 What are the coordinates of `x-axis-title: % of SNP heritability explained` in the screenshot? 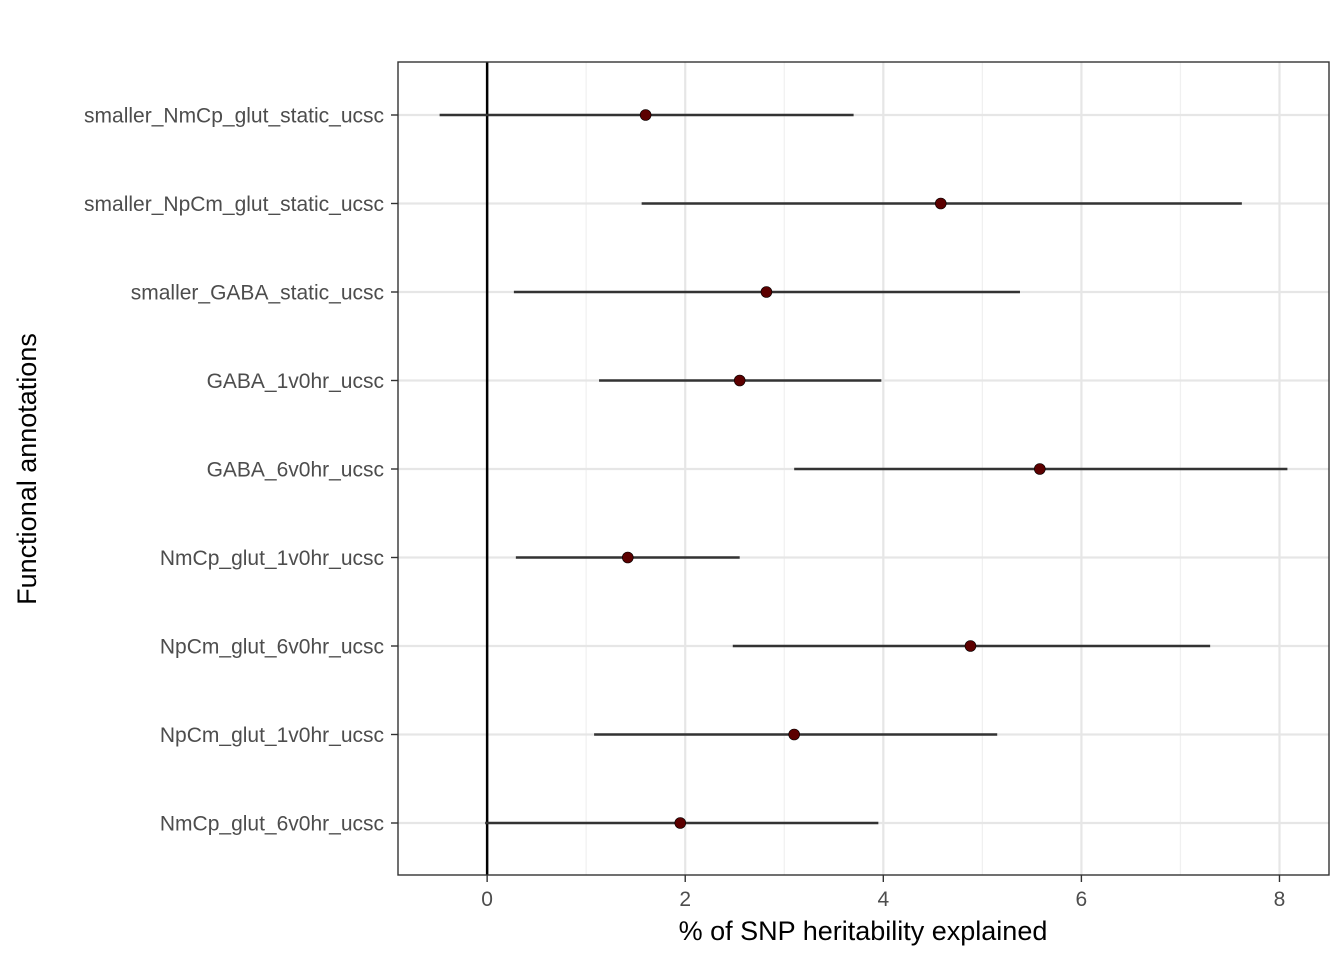 It's located at (863, 931).